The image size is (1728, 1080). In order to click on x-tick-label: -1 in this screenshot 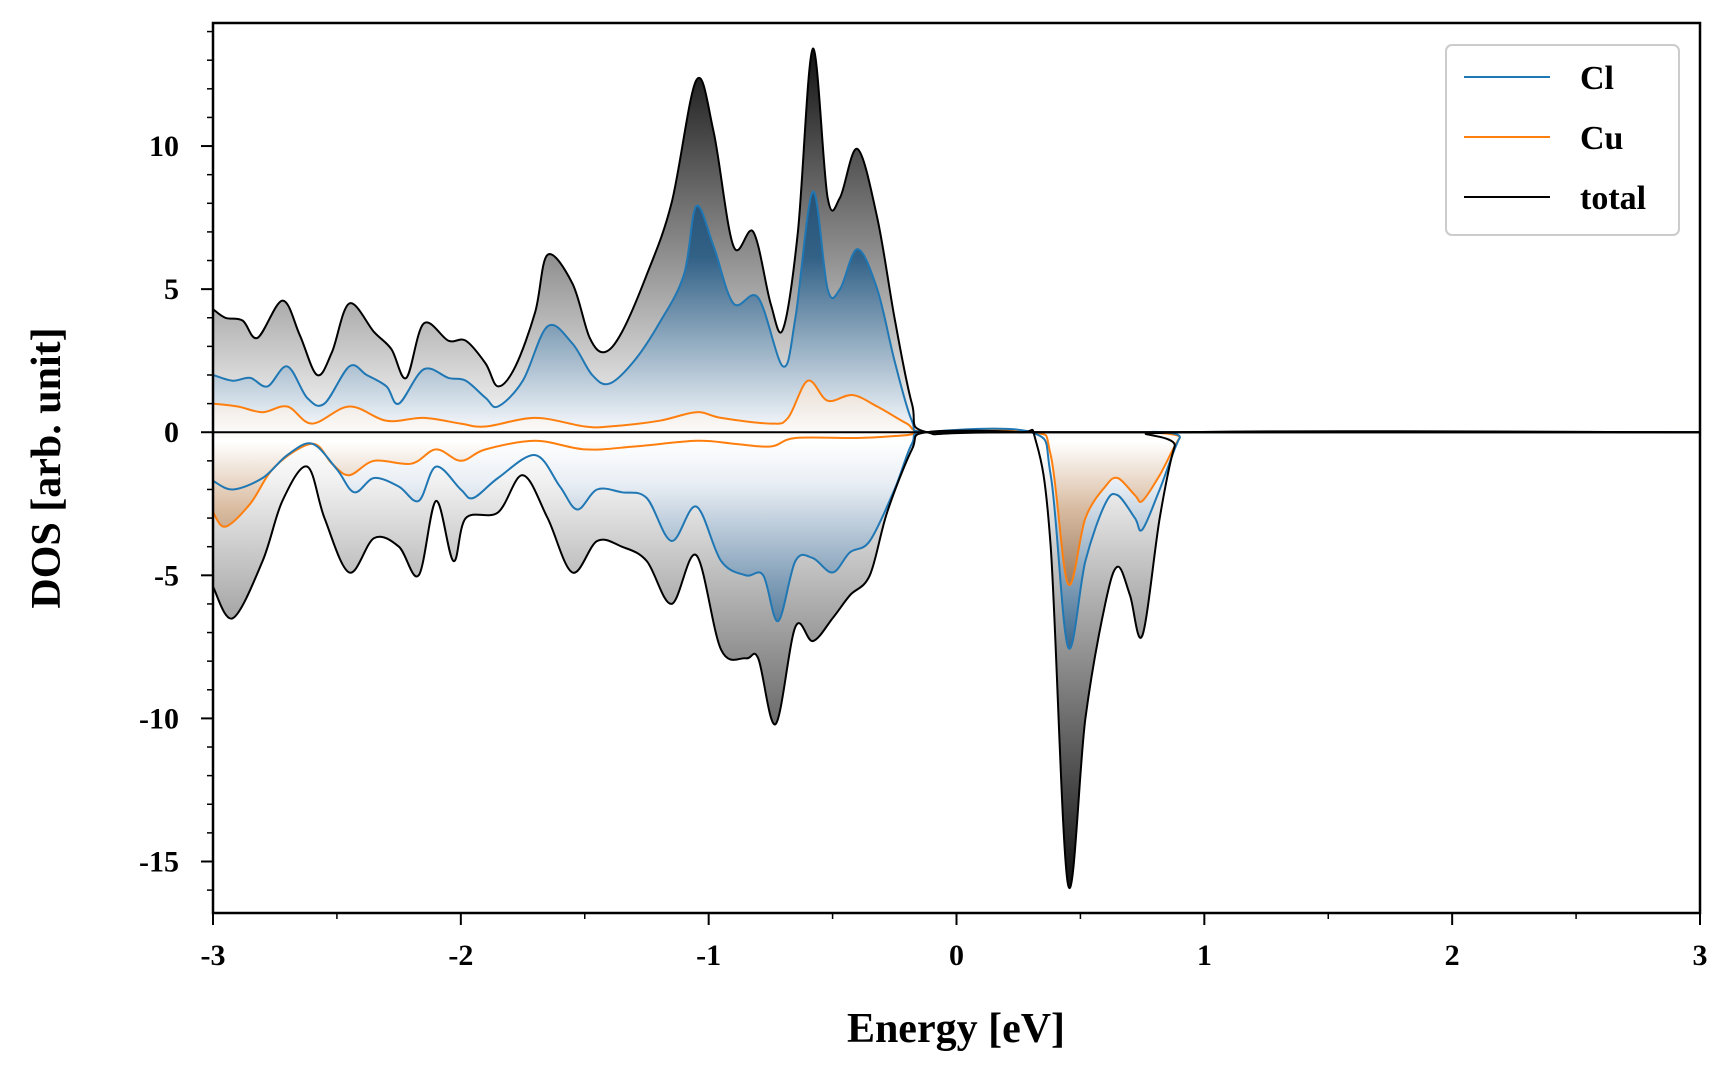, I will do `click(708, 955)`.